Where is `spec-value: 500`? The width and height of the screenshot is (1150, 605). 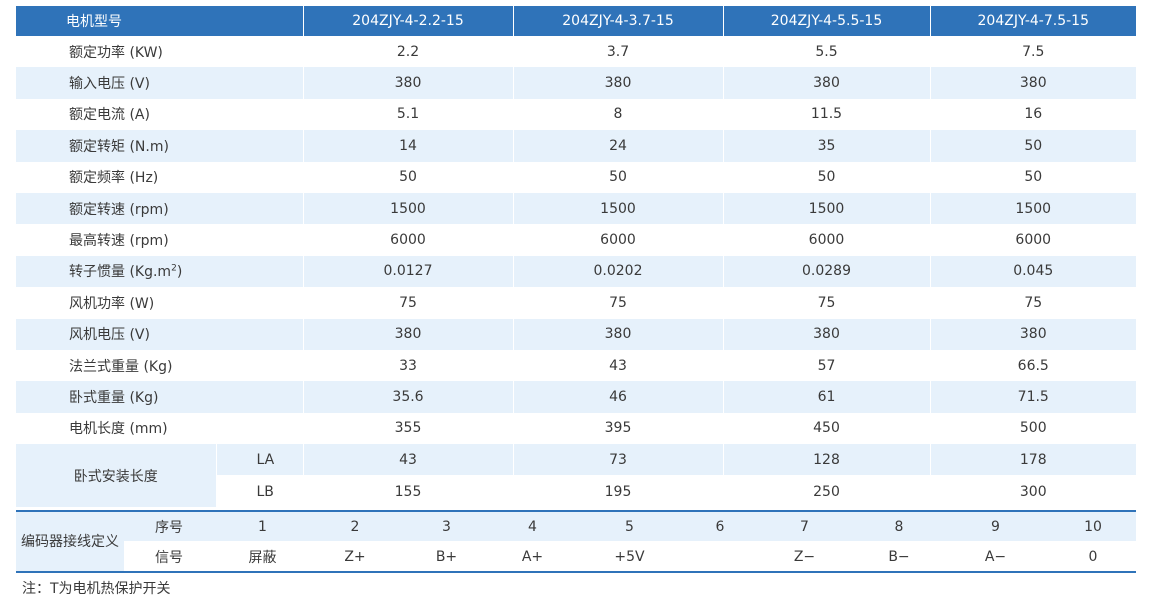
spec-value: 500 is located at coordinates (1033, 428).